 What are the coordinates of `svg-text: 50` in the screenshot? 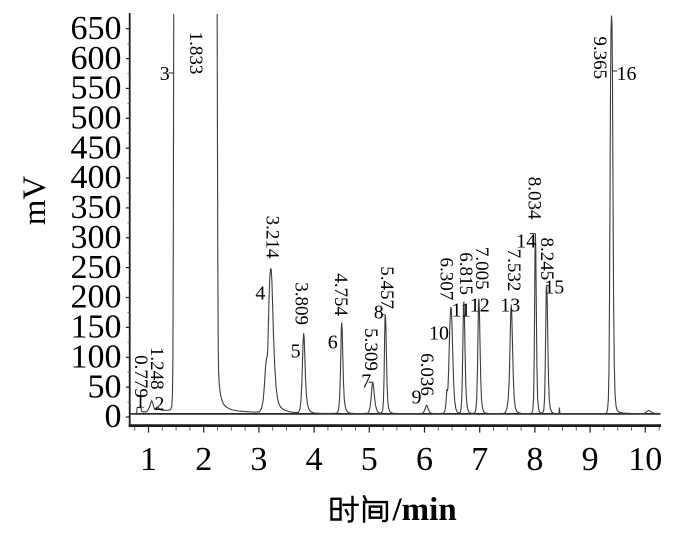 It's located at (105, 386).